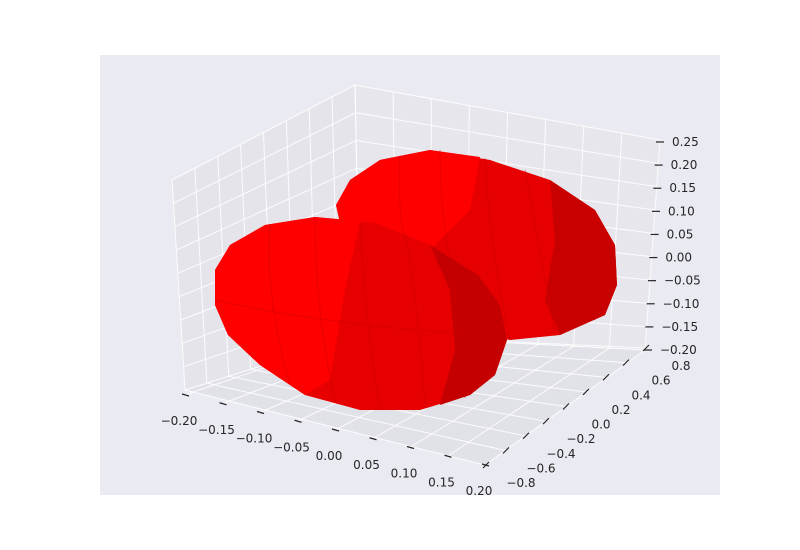 The height and width of the screenshot is (550, 800). I want to click on z-tick-label: 0.10, so click(681, 211).